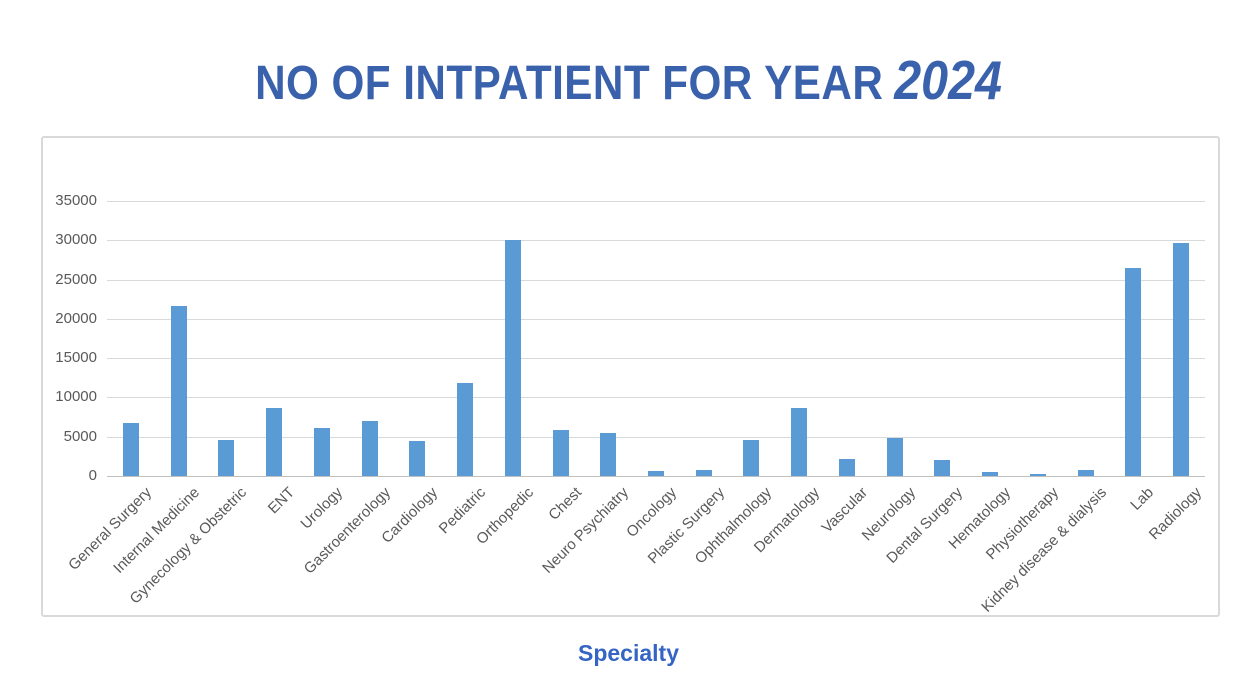 This screenshot has height=693, width=1257. What do you see at coordinates (948, 80) in the screenshot?
I see `chart-title-year: 2024` at bounding box center [948, 80].